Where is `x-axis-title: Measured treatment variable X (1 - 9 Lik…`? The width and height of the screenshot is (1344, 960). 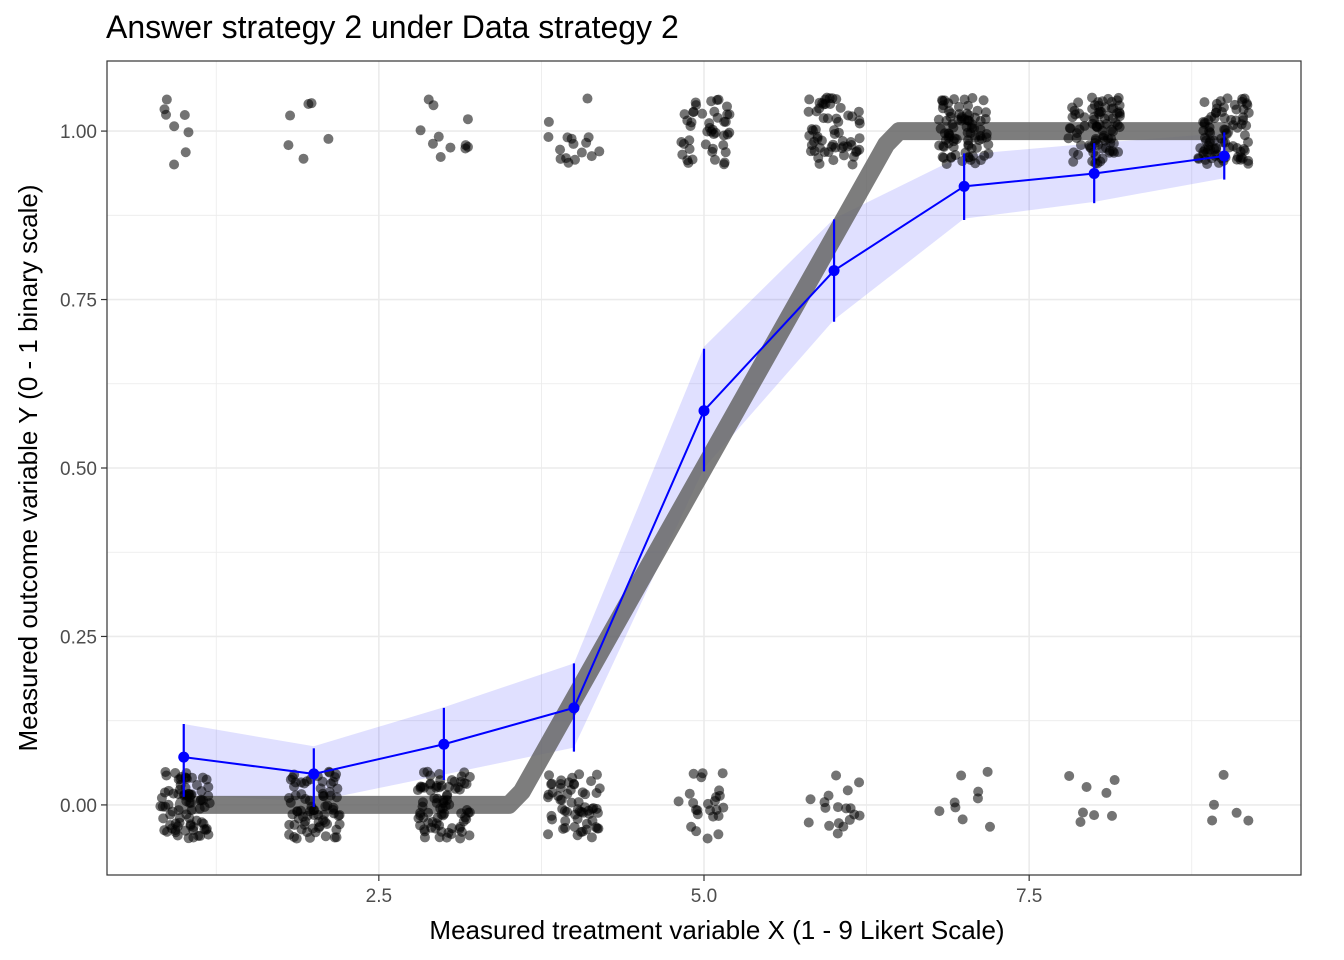
x-axis-title: Measured treatment variable X (1 - 9 Lik… is located at coordinates (716, 930).